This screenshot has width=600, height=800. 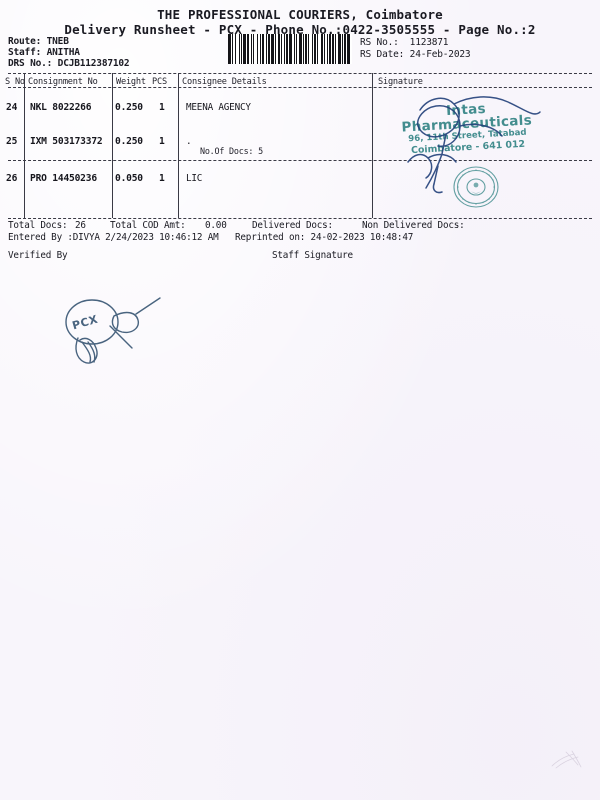 I want to click on reprinted-on-text: Reprinted on: 24-02-2023 10:48:47, so click(x=324, y=237).